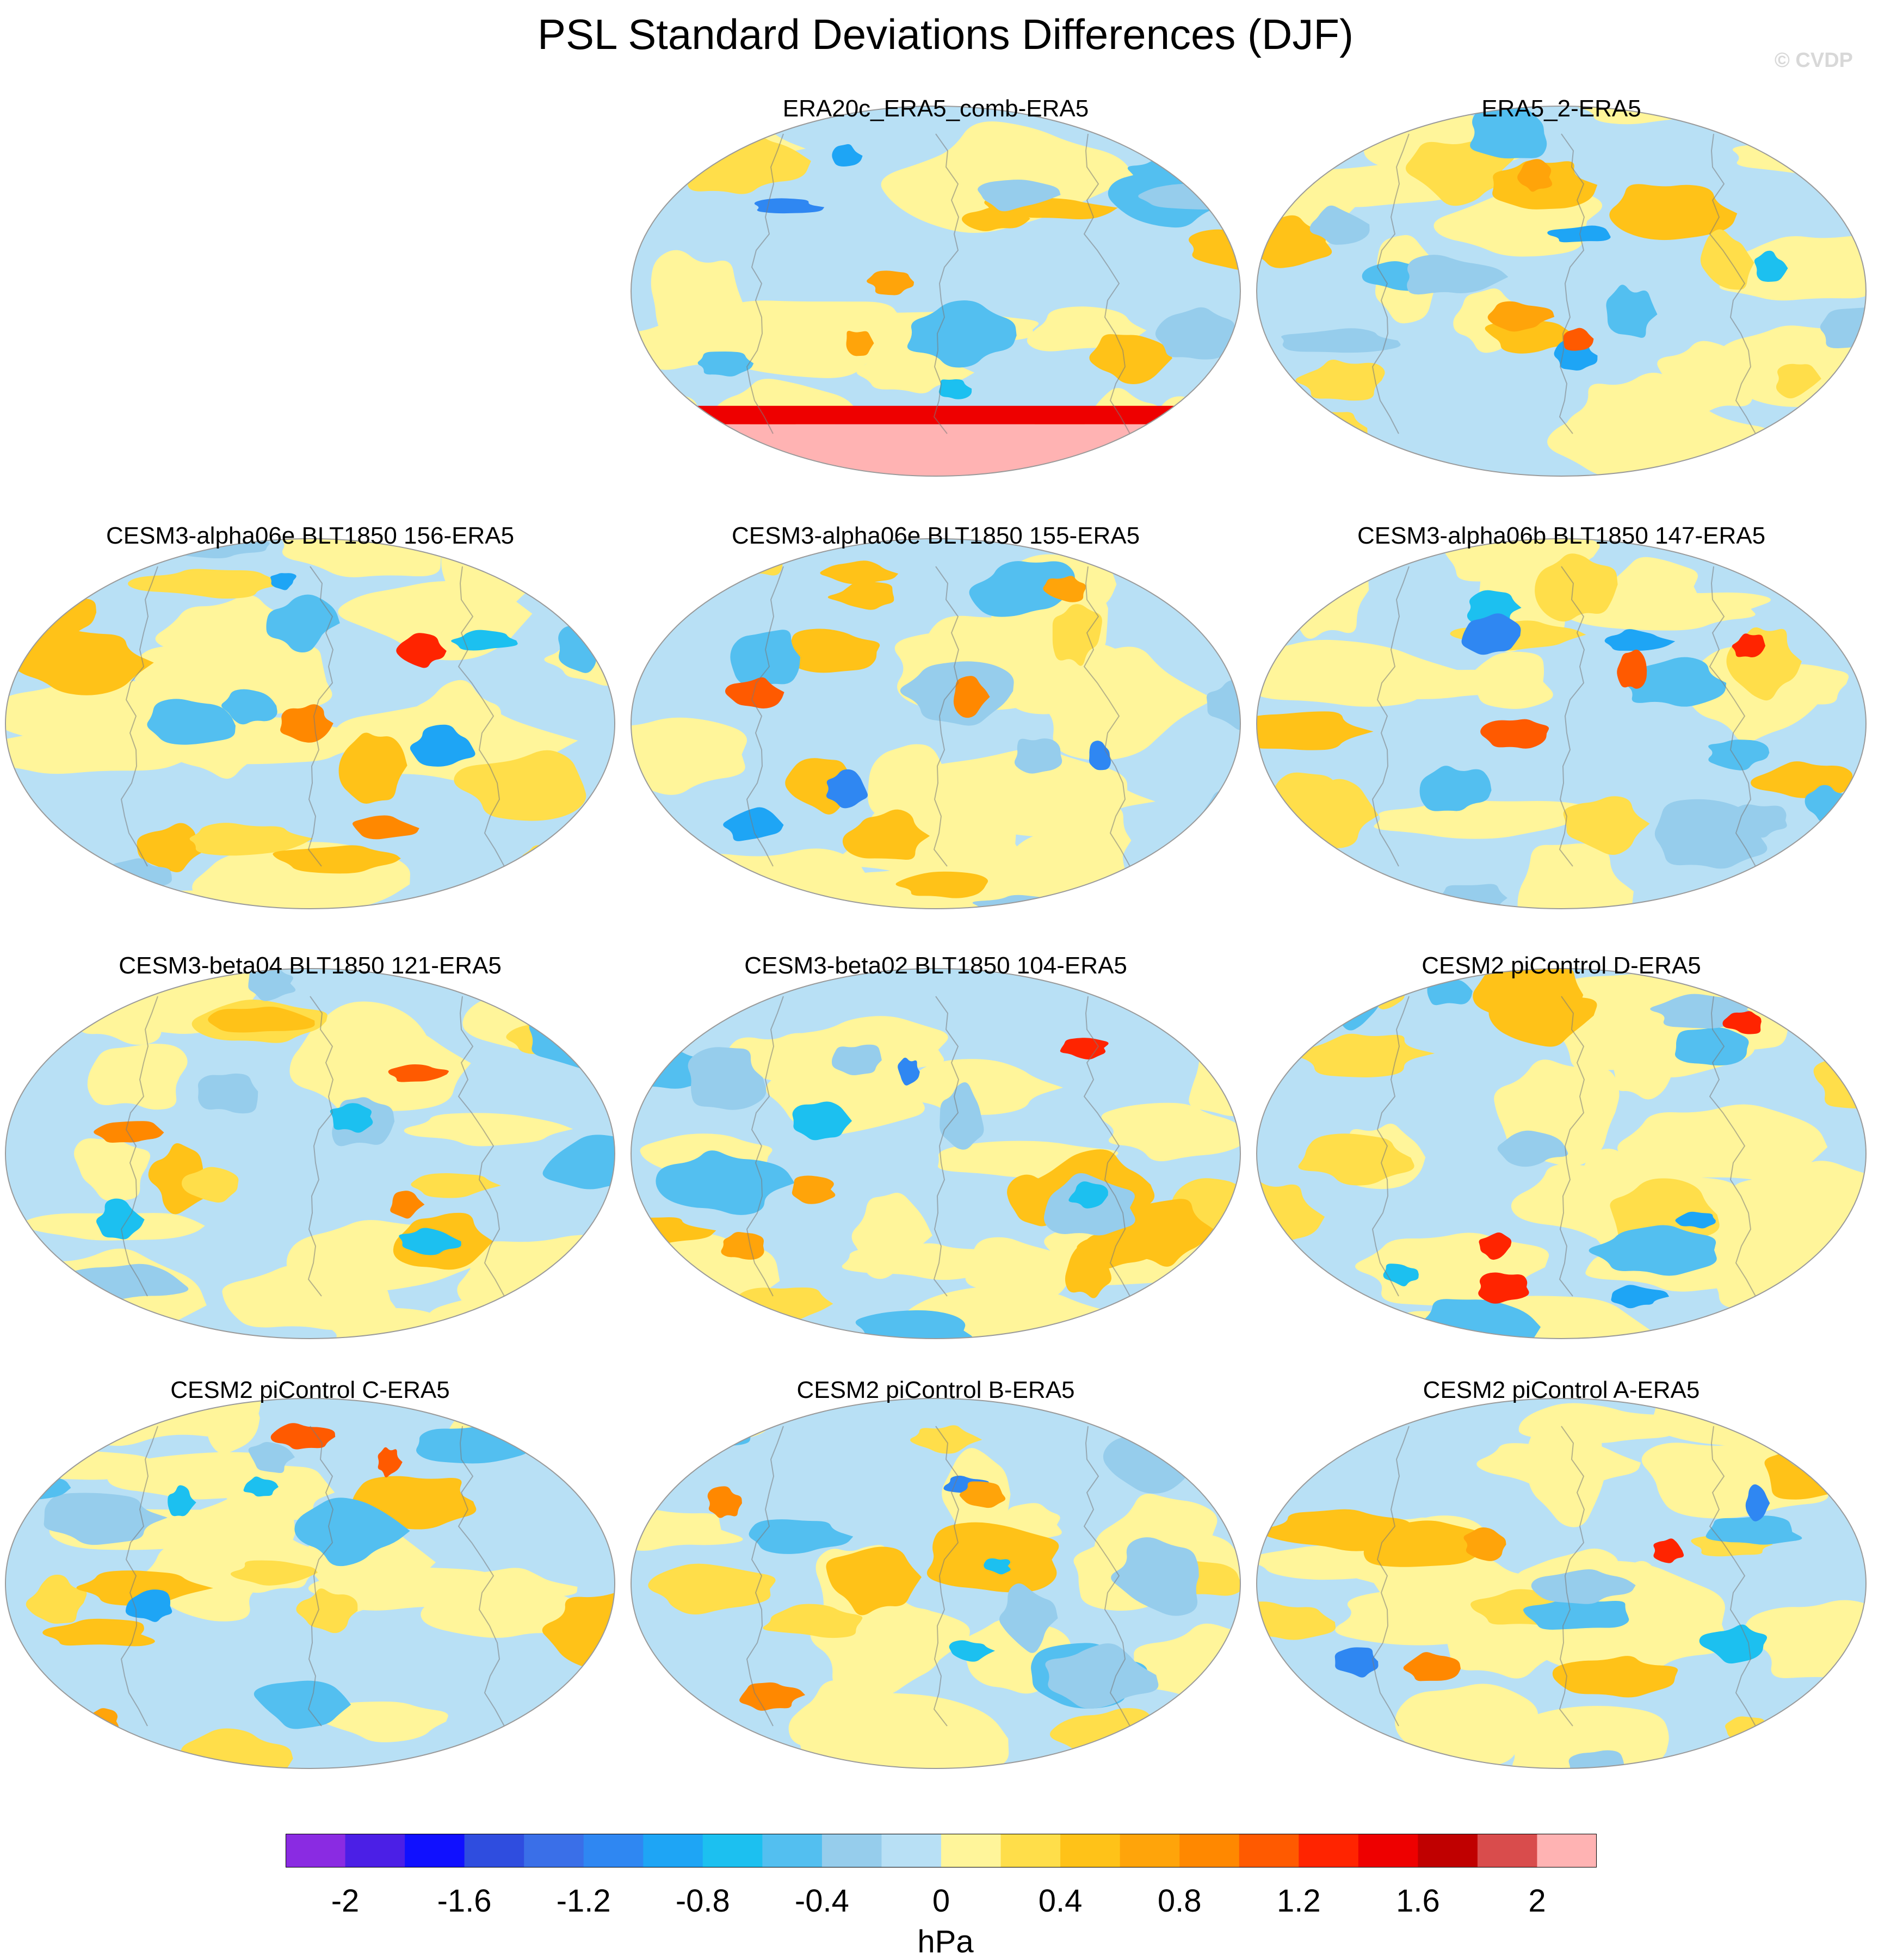 The width and height of the screenshot is (1891, 1960). Describe the element at coordinates (310, 965) in the screenshot. I see `panel-title: CESM3-beta04 BLT1850 121-ERA5` at that location.